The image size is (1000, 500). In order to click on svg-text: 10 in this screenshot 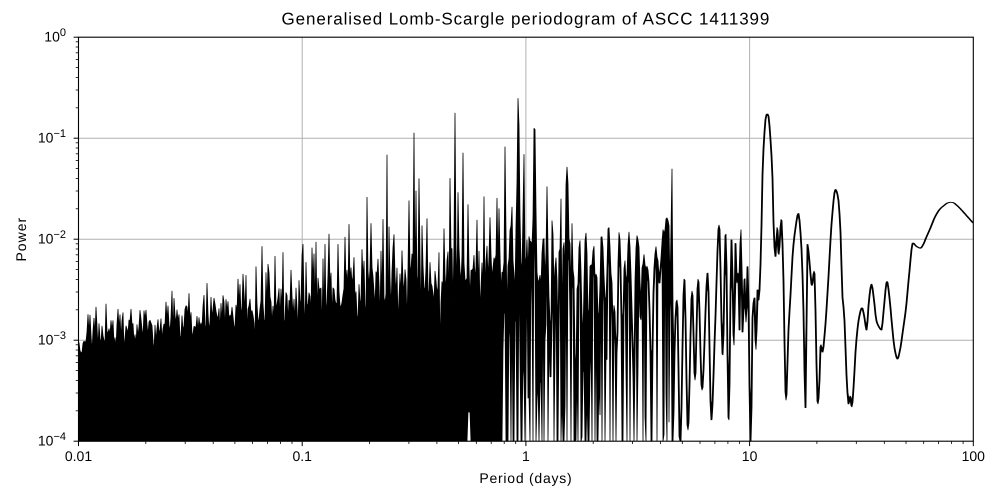, I will do `click(750, 456)`.